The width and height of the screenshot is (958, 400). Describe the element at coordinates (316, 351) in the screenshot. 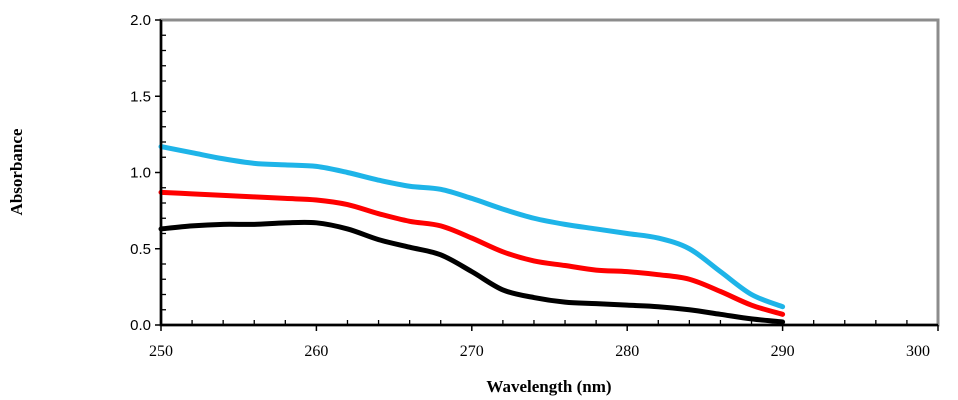

I see `x-tick-label: 260` at that location.